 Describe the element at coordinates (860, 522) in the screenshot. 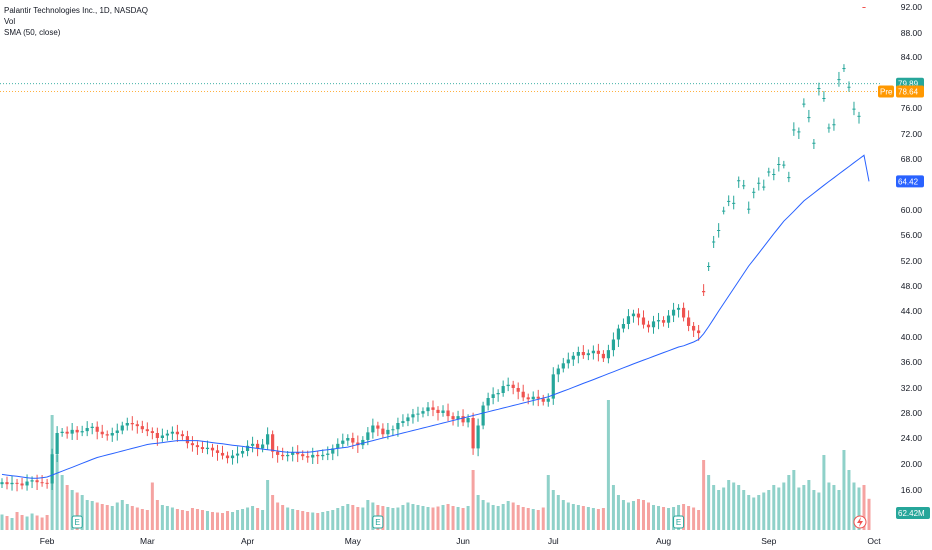

I see `lightning-icon` at that location.